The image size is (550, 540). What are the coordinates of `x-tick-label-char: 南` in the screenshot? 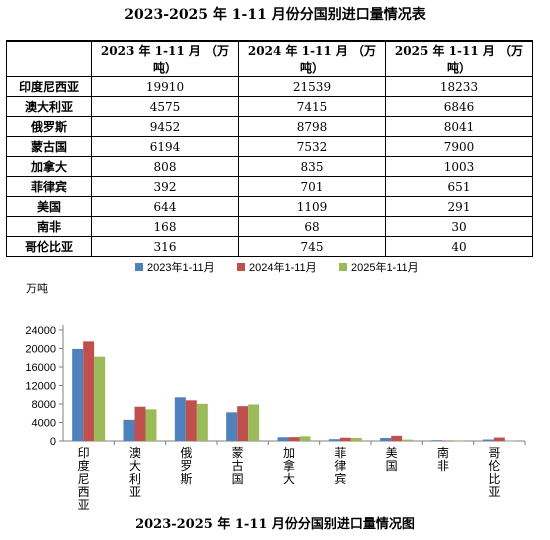 It's located at (443, 452).